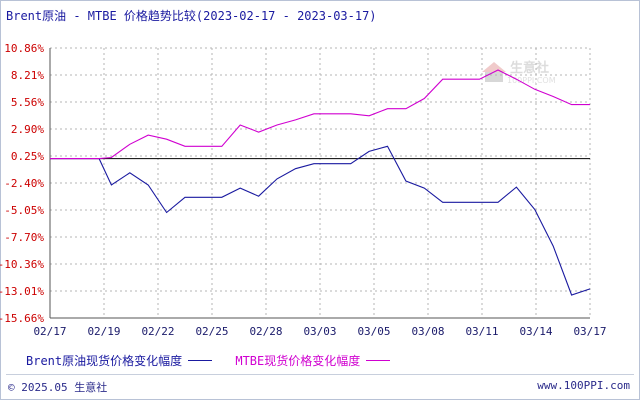  Describe the element at coordinates (27, 156) in the screenshot. I see `y-tick-label: 0.25%` at that location.